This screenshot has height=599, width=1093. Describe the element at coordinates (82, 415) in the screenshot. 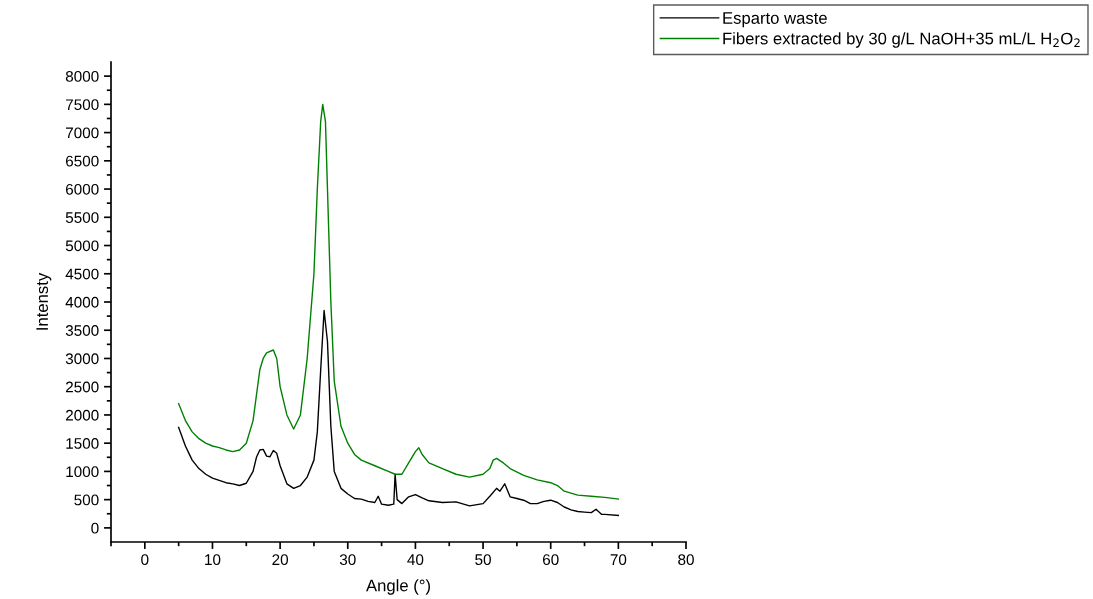

I see `y-tick-label: 2000` at that location.